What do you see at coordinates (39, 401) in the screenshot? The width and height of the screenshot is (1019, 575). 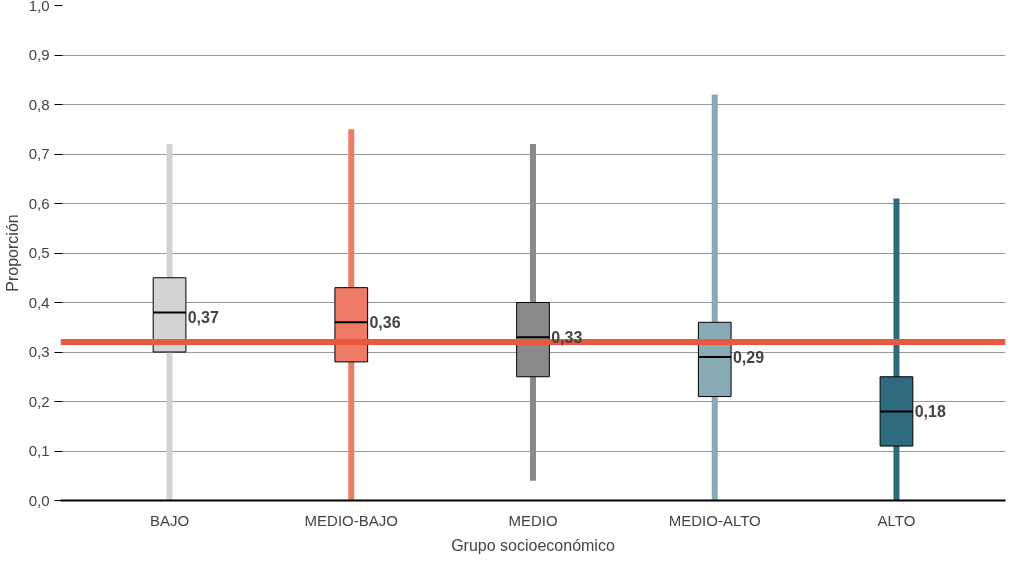 I see `y-tick-label: 0,2` at bounding box center [39, 401].